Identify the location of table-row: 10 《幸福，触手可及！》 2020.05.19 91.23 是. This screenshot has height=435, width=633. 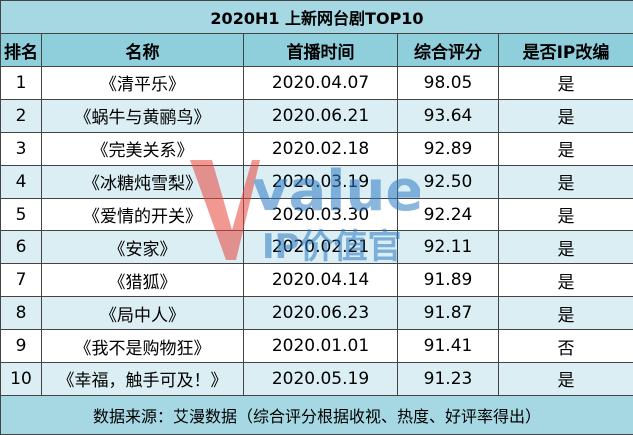
(316, 379).